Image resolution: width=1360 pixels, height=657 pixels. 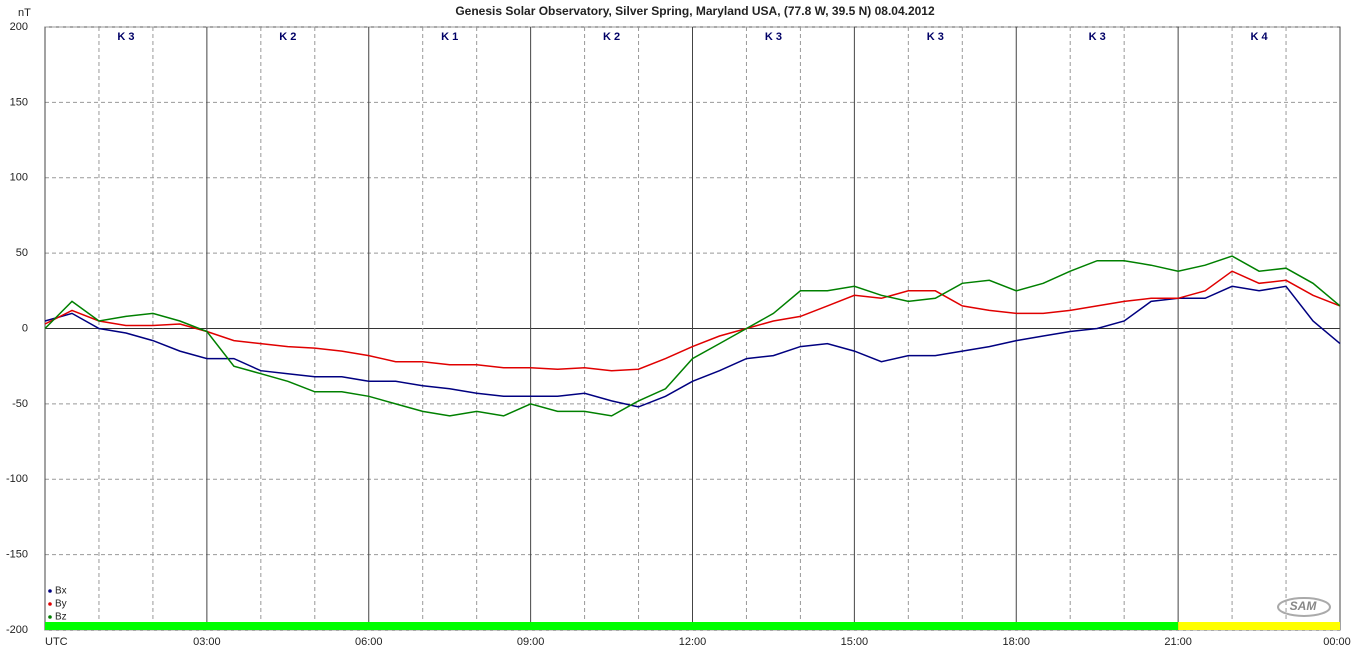 I want to click on x-tick-label: 00:00, so click(x=1337, y=642).